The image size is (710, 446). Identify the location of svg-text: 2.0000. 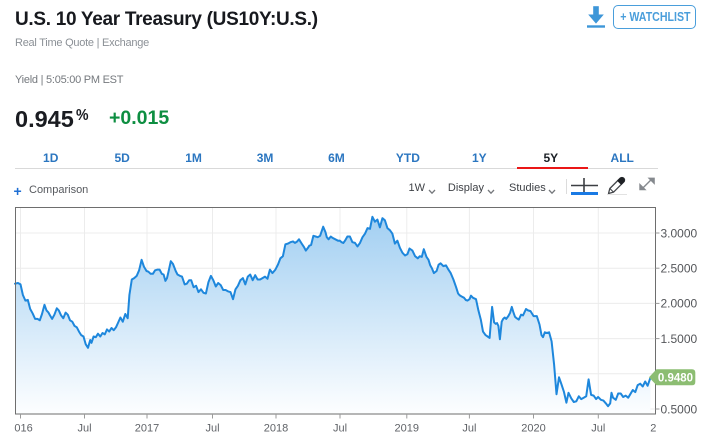
(679, 304).